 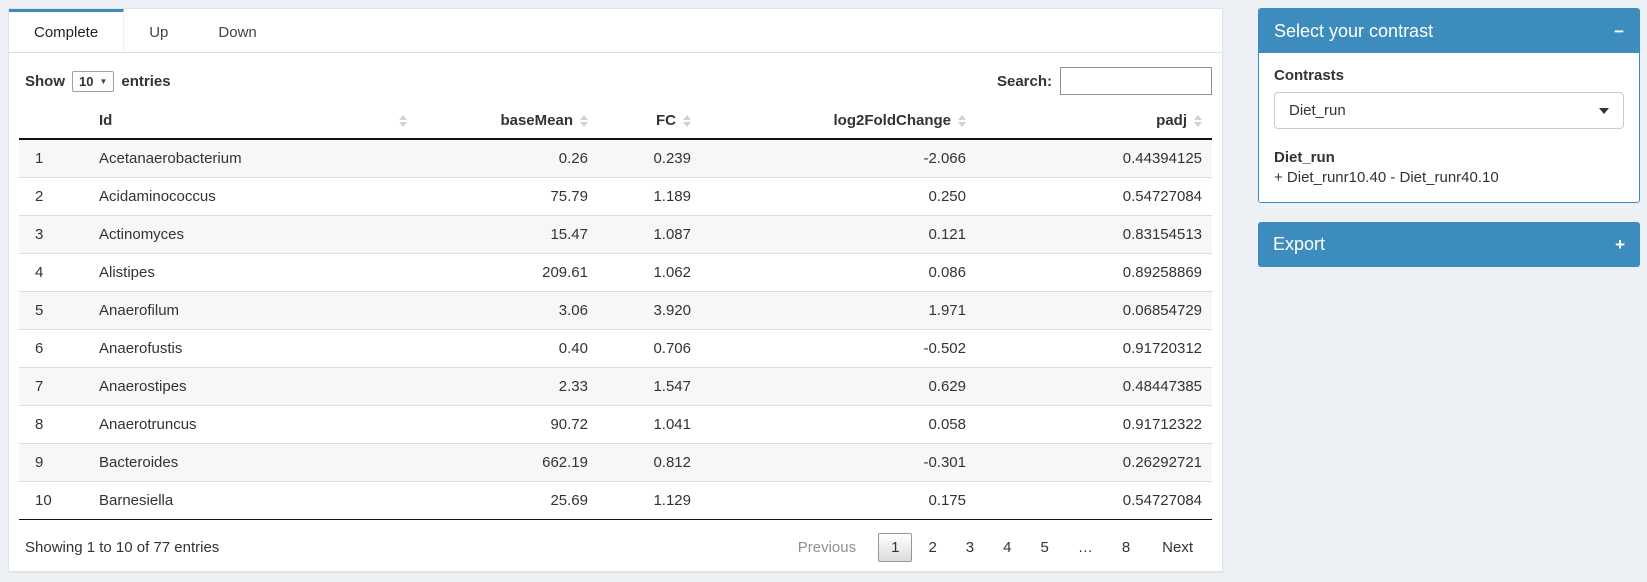 What do you see at coordinates (838, 310) in the screenshot?
I see `row-log2fc-cell: 1.971` at bounding box center [838, 310].